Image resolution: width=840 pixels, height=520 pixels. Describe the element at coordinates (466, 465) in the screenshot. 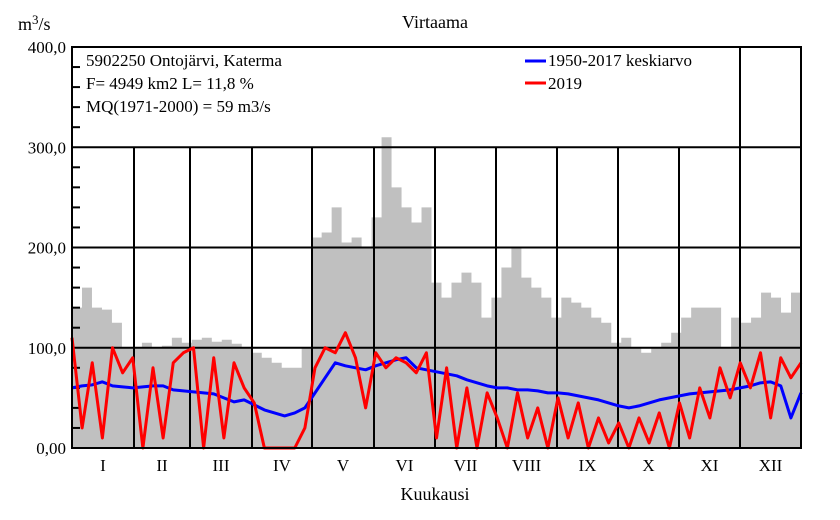

I see `month-label: VII` at that location.